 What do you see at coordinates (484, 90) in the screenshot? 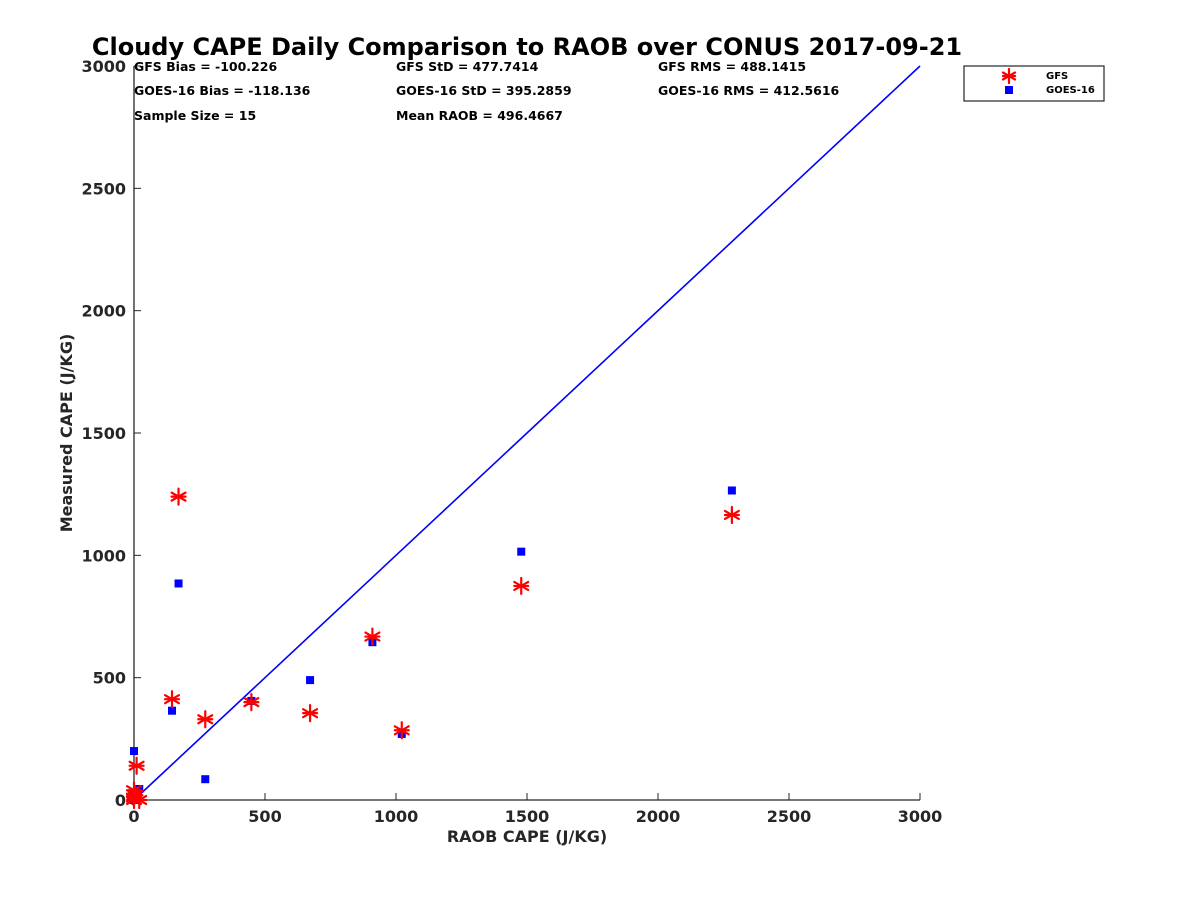
I see `stat-goes-std: GOES-16 StD = 395.2859` at bounding box center [484, 90].